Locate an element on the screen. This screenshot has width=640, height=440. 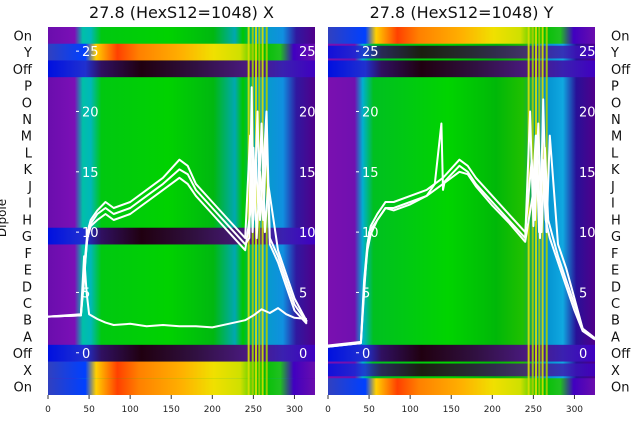
overlay-line is located at coordinates (177, 292).